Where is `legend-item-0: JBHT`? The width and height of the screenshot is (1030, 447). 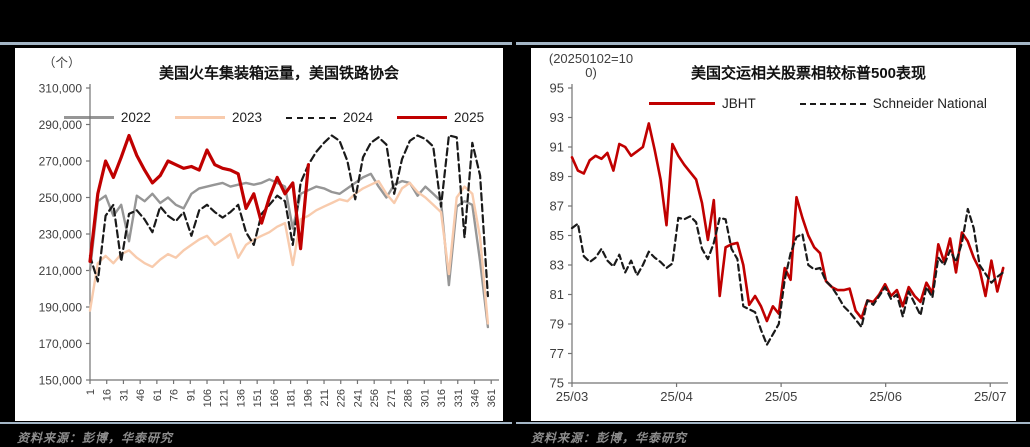
legend-item-0: JBHT is located at coordinates (702, 103).